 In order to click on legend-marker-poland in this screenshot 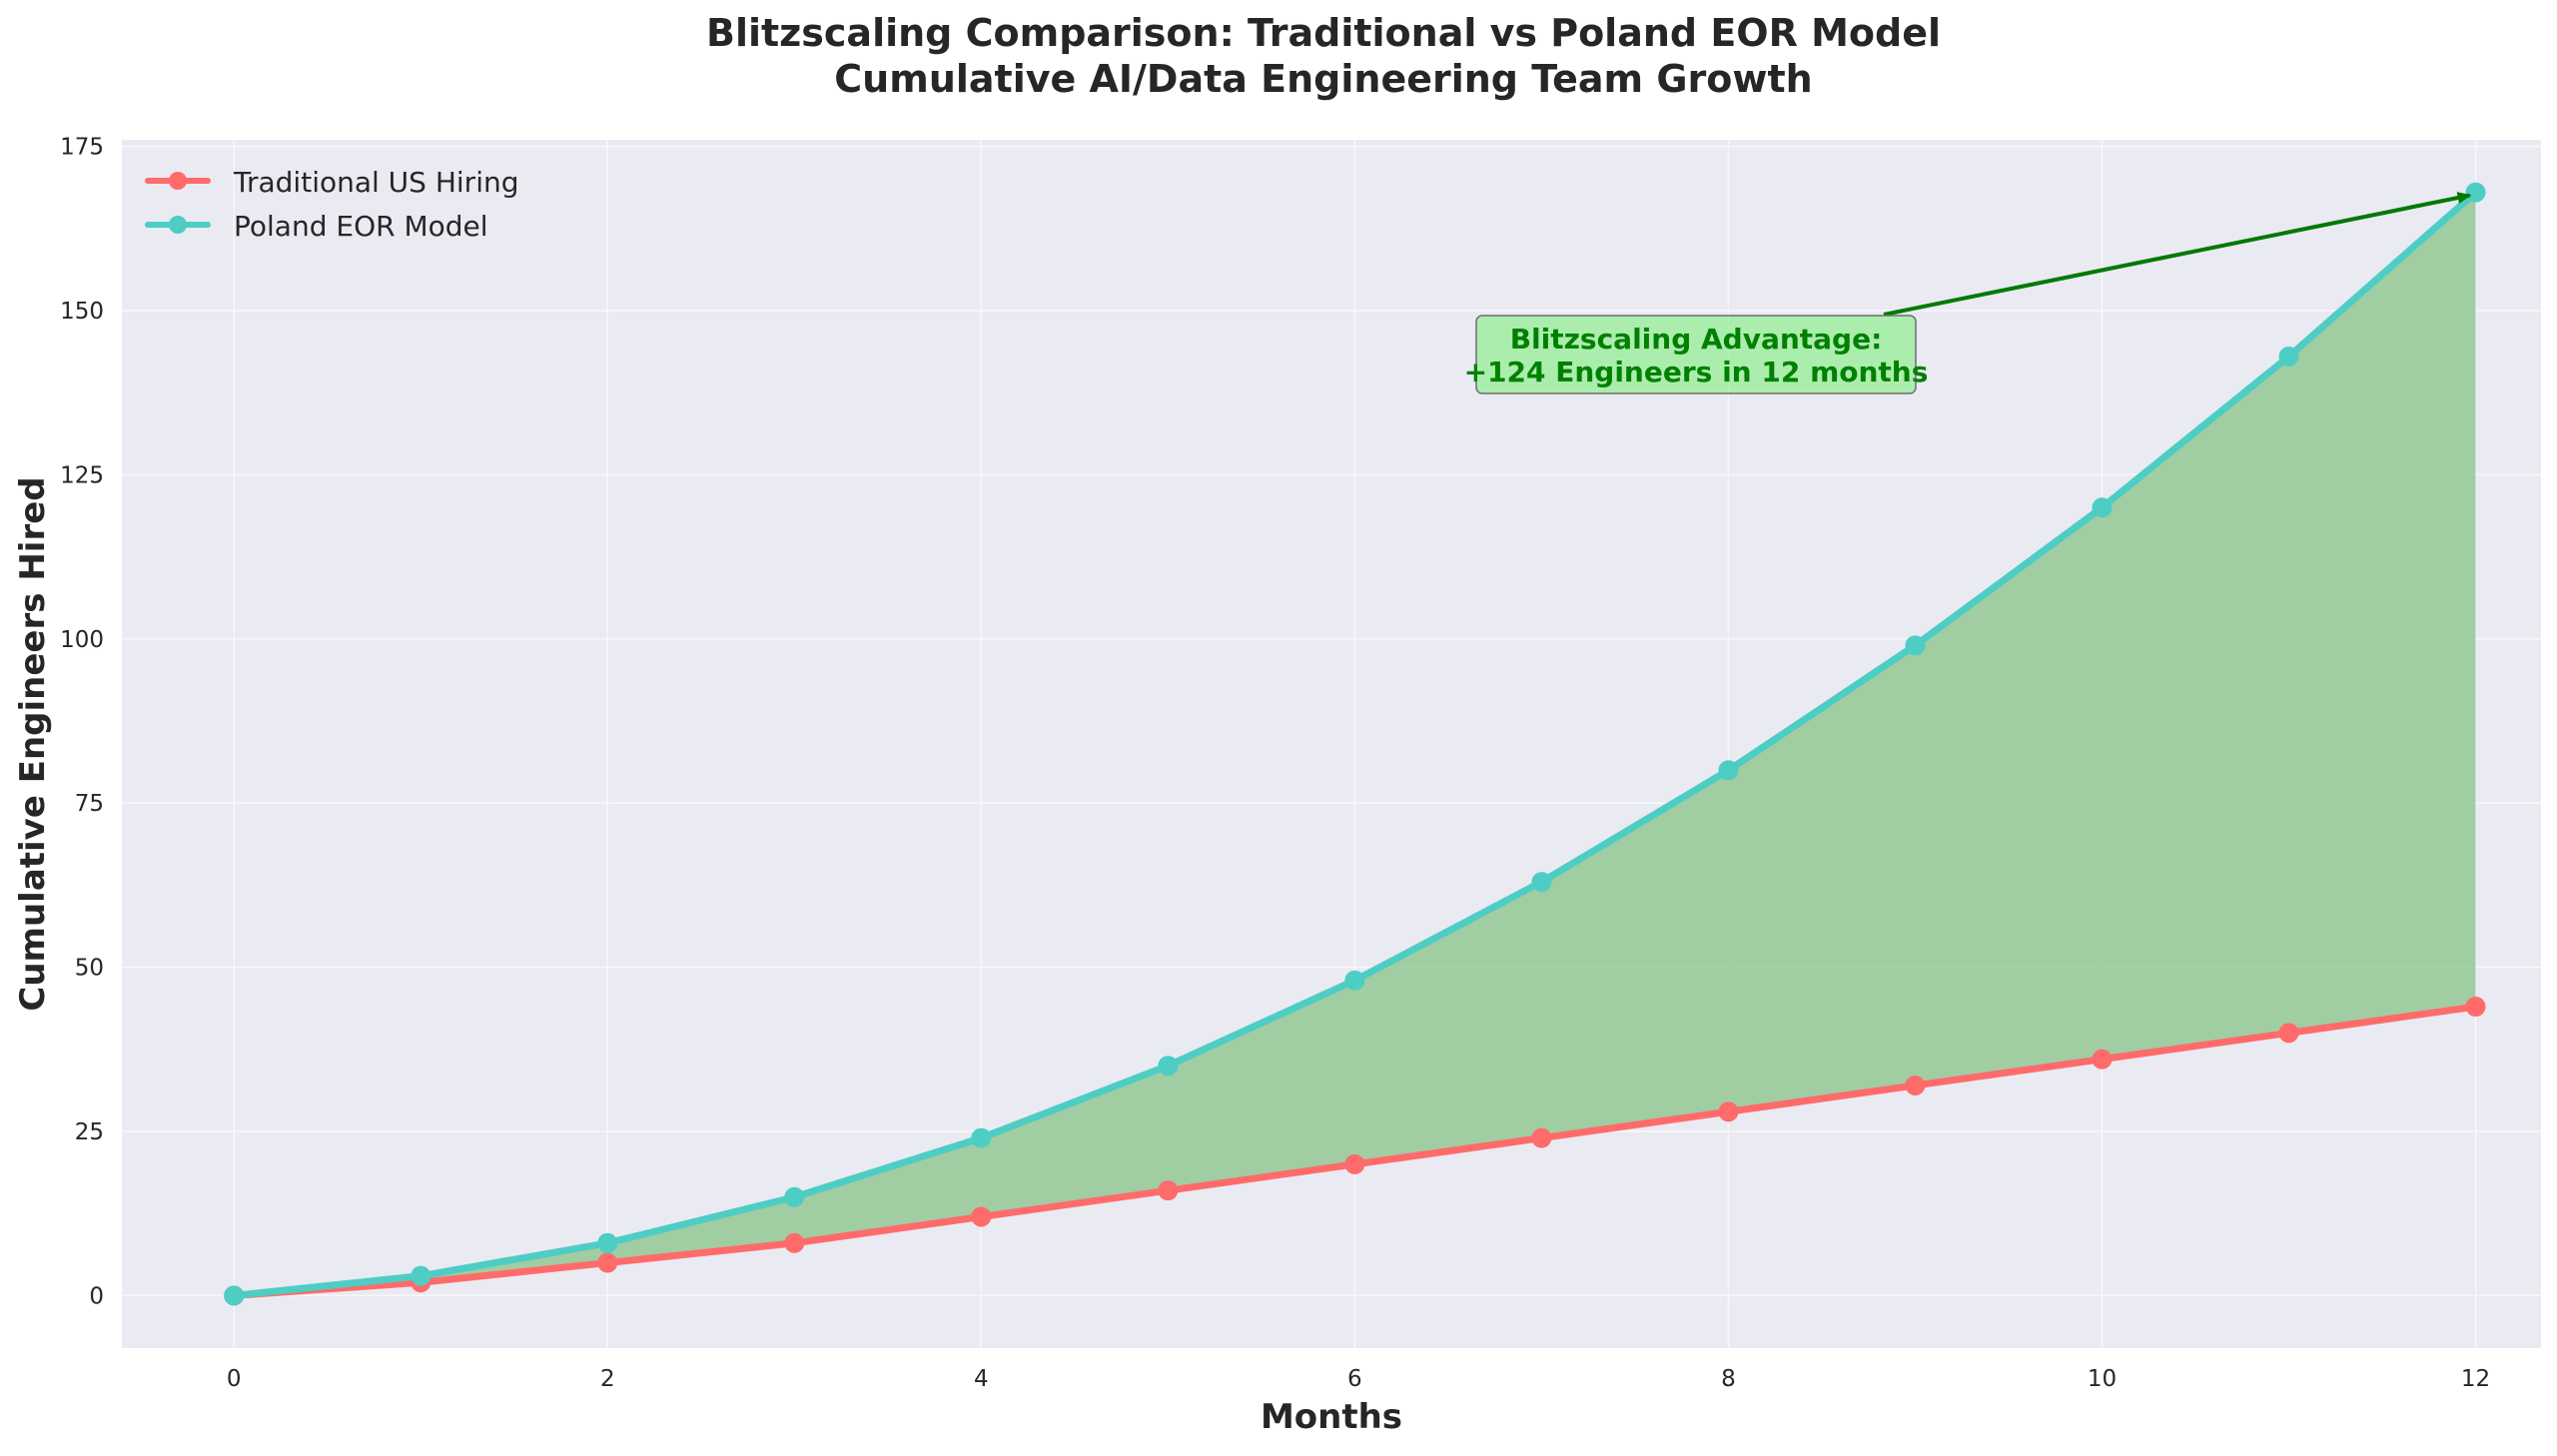, I will do `click(178, 225)`.